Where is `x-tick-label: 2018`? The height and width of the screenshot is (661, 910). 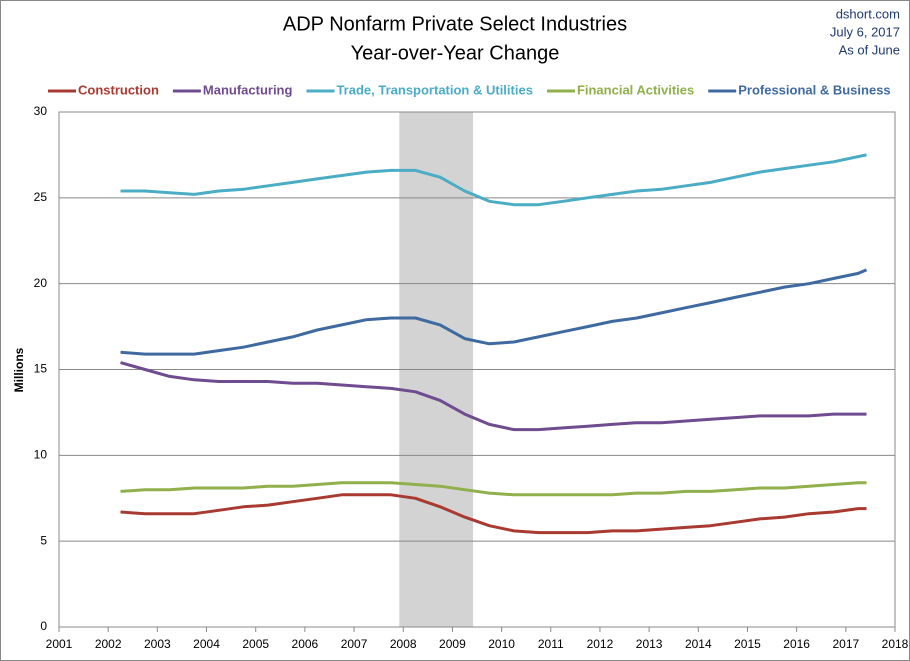
x-tick-label: 2018 is located at coordinates (895, 644).